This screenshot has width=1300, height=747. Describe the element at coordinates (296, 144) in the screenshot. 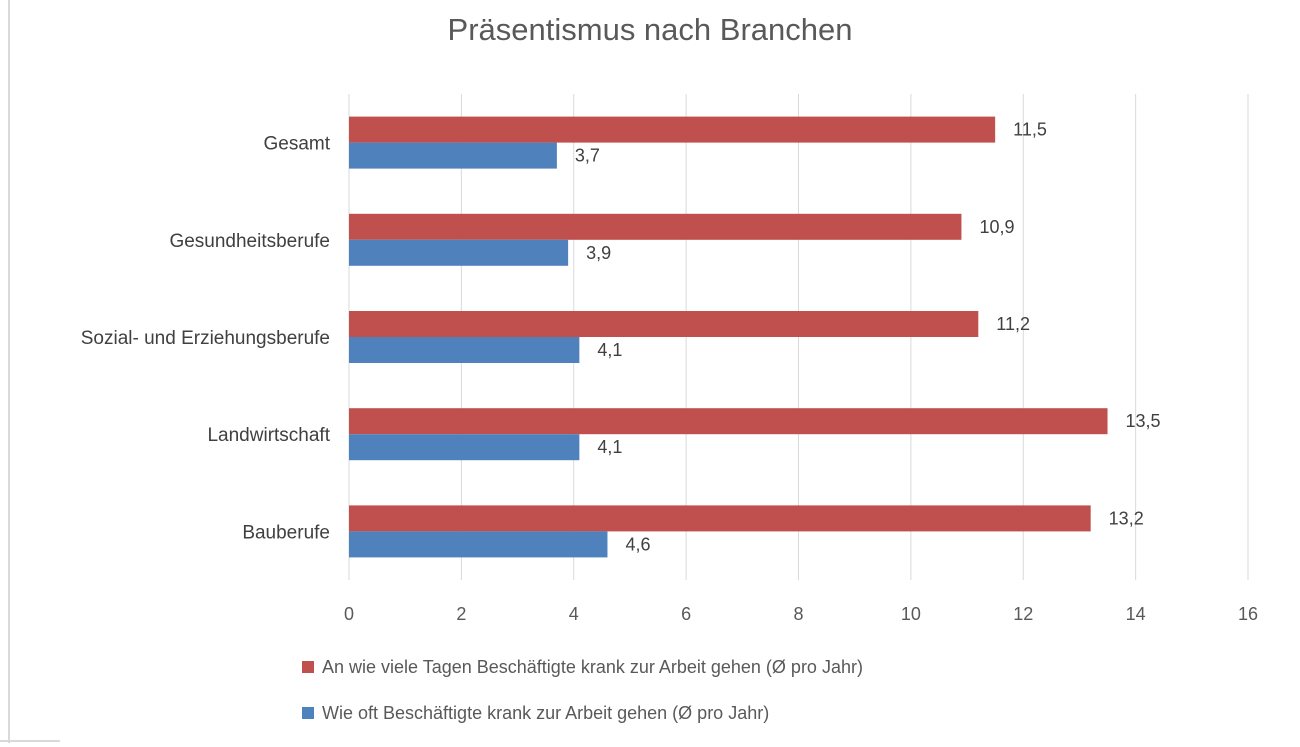

I see `category-label: Gesamt` at that location.